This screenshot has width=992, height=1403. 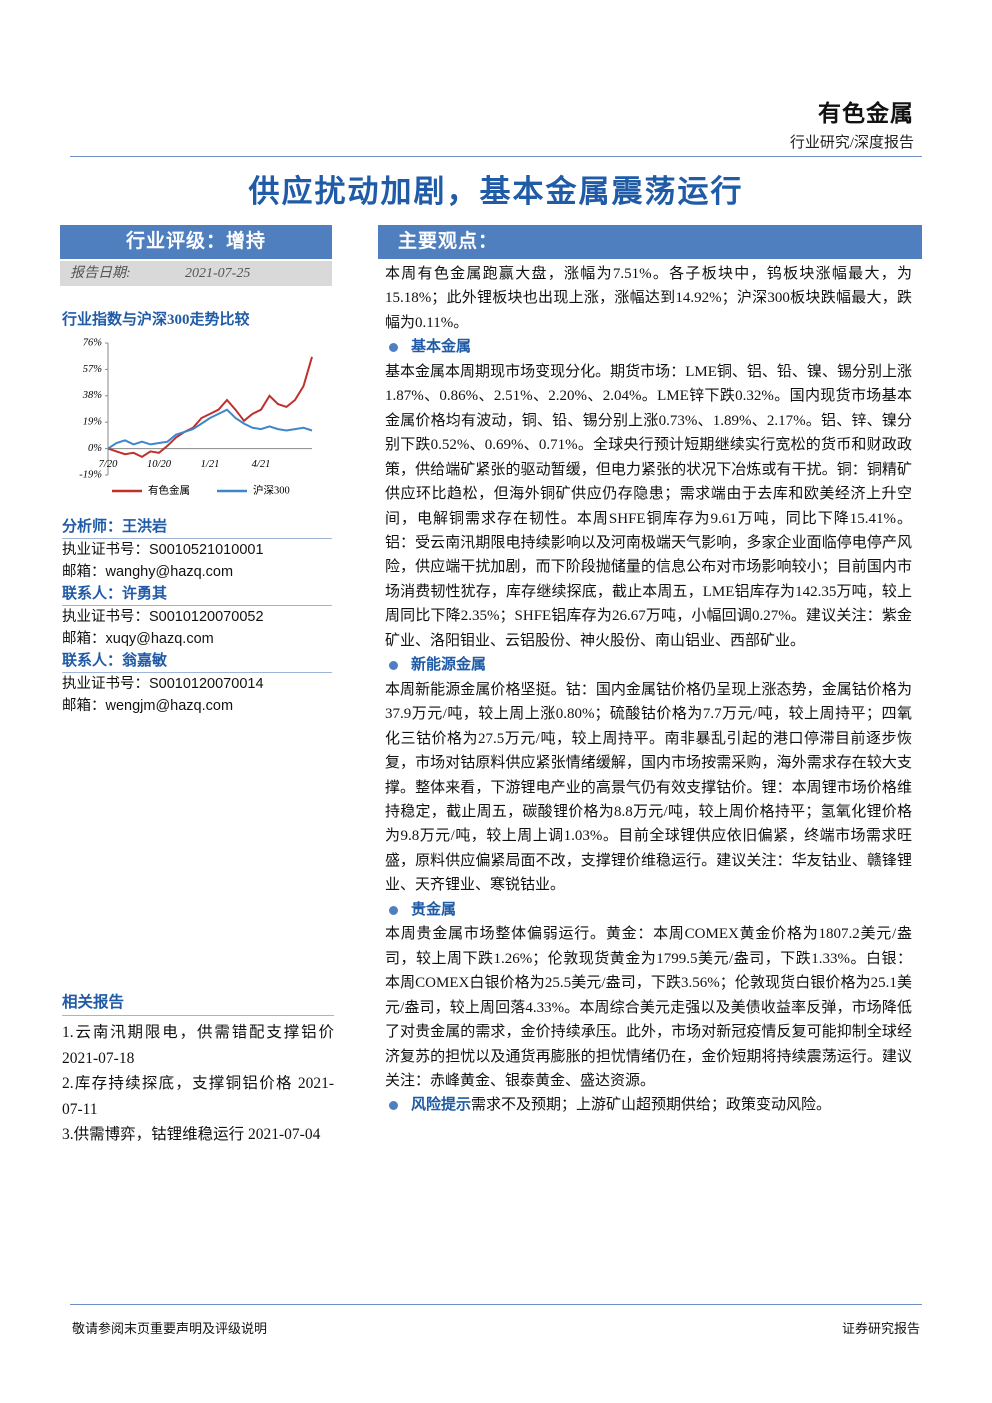 I want to click on date: 2021-07-25, so click(x=218, y=273).